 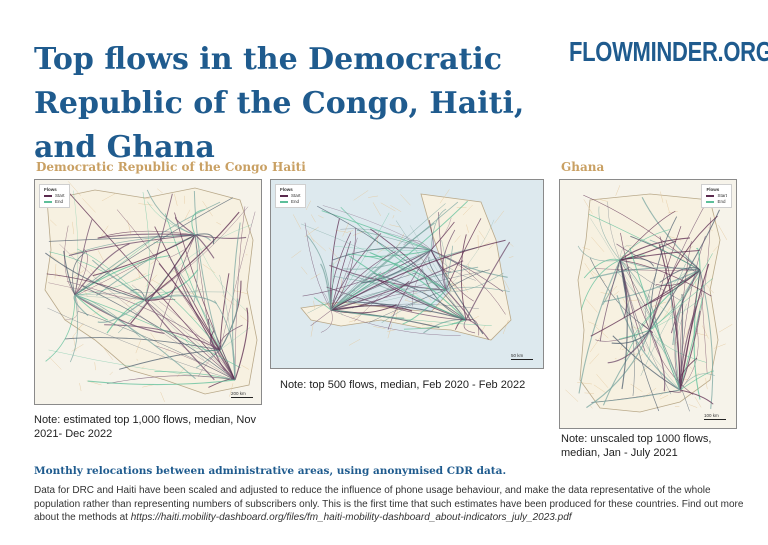 What do you see at coordinates (522, 356) in the screenshot?
I see `scale-bar: 50 km` at bounding box center [522, 356].